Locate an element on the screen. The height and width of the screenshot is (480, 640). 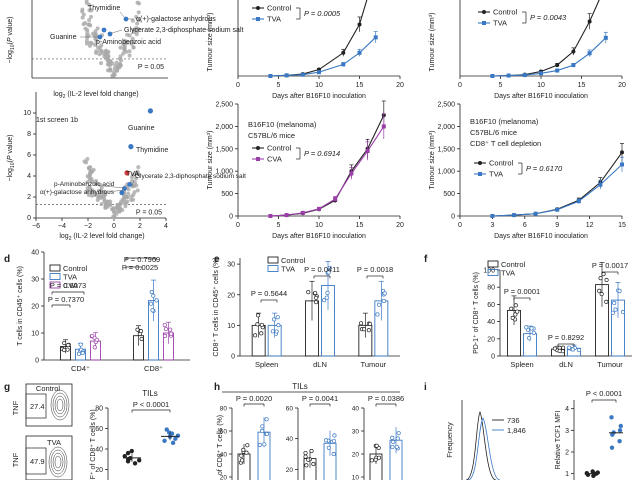
y-tick-label: 1,000 is located at coordinates (446, 172).